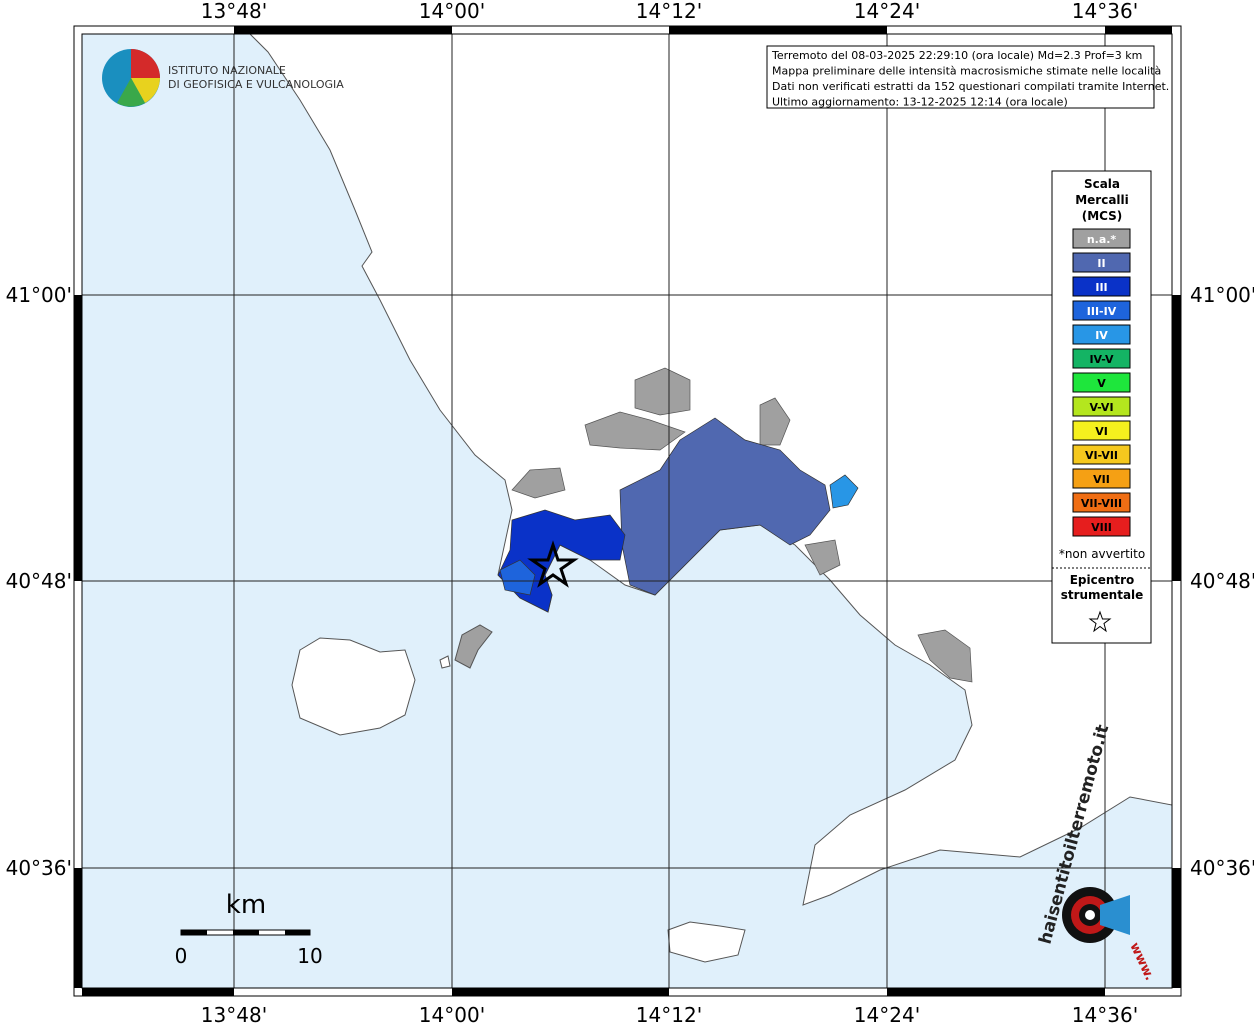 This screenshot has width=1254, height=1028. What do you see at coordinates (309, 956) in the screenshot?
I see `scale-label: 10` at bounding box center [309, 956].